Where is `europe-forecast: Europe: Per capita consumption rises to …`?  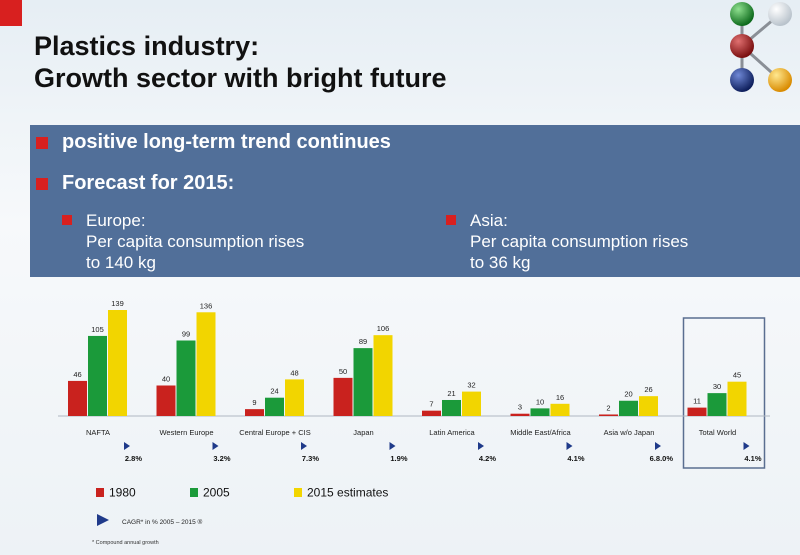
europe-forecast: Europe: Per capita consumption rises to … is located at coordinates (183, 241).